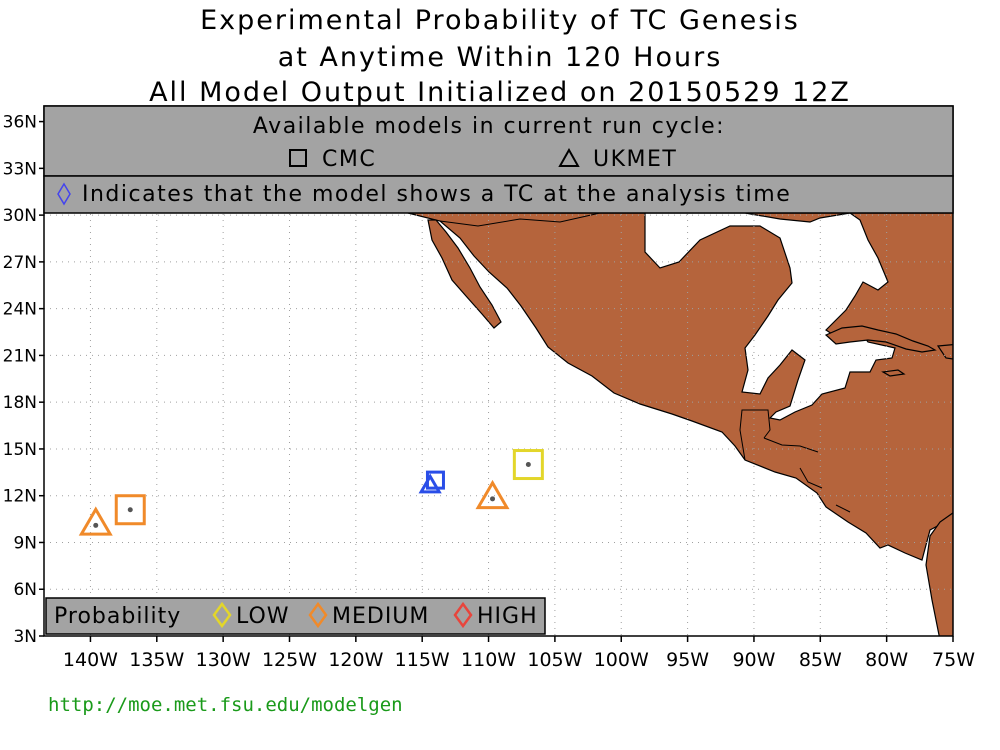 This screenshot has width=1000, height=750. Describe the element at coordinates (225, 705) in the screenshot. I see `footer-url-link: http://moe.met.fsu.edu/modelgen` at that location.